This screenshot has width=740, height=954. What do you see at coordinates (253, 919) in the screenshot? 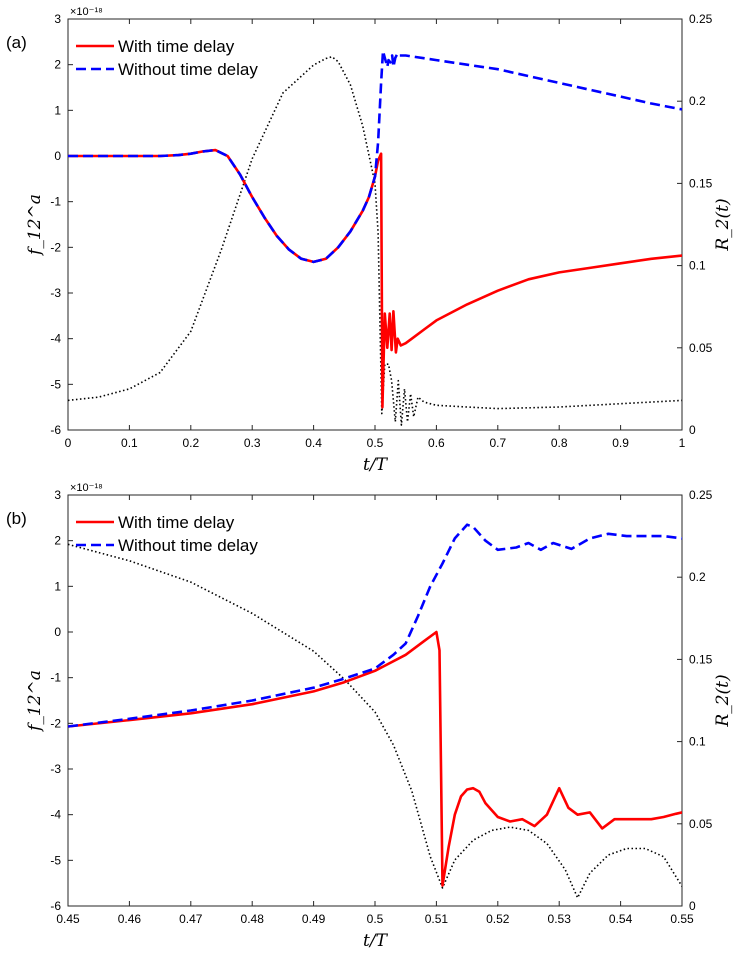
I see `x-tick-label: 0.48` at bounding box center [253, 919].